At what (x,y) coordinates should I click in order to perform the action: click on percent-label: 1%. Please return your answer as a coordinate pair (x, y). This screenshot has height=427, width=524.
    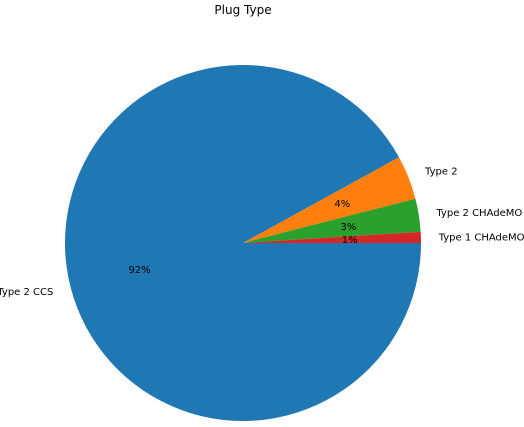
    Looking at the image, I should click on (350, 240).